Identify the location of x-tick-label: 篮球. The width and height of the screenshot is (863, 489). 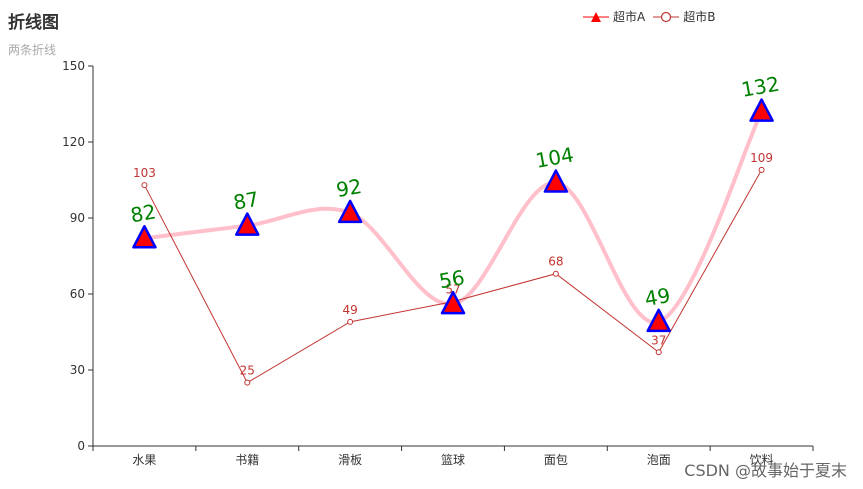
(453, 459).